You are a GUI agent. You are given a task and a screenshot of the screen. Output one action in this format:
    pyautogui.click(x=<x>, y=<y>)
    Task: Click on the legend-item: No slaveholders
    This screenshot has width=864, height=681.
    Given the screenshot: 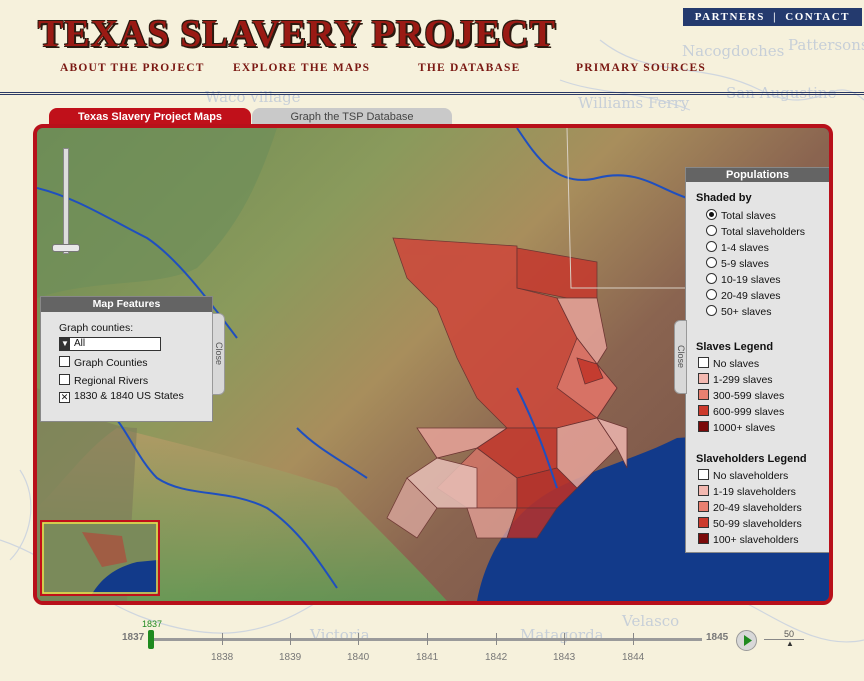 What is the action you would take?
    pyautogui.click(x=743, y=475)
    